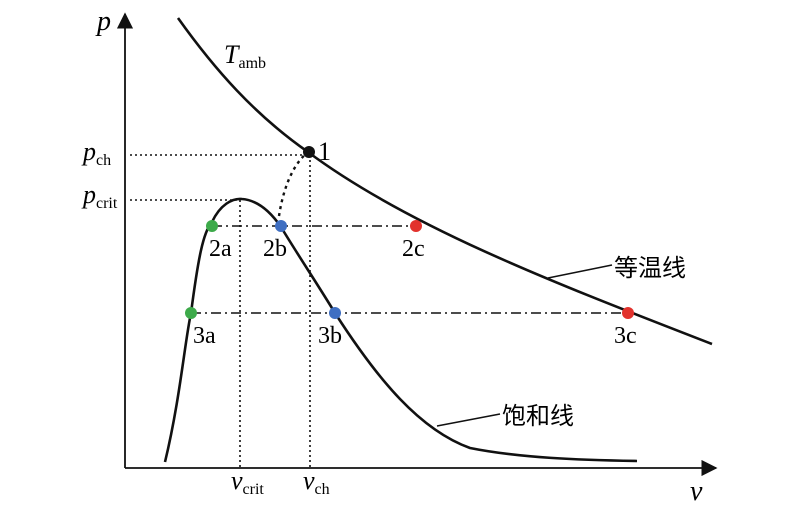  What do you see at coordinates (580, 271) in the screenshot?
I see `isotherm-leader` at bounding box center [580, 271].